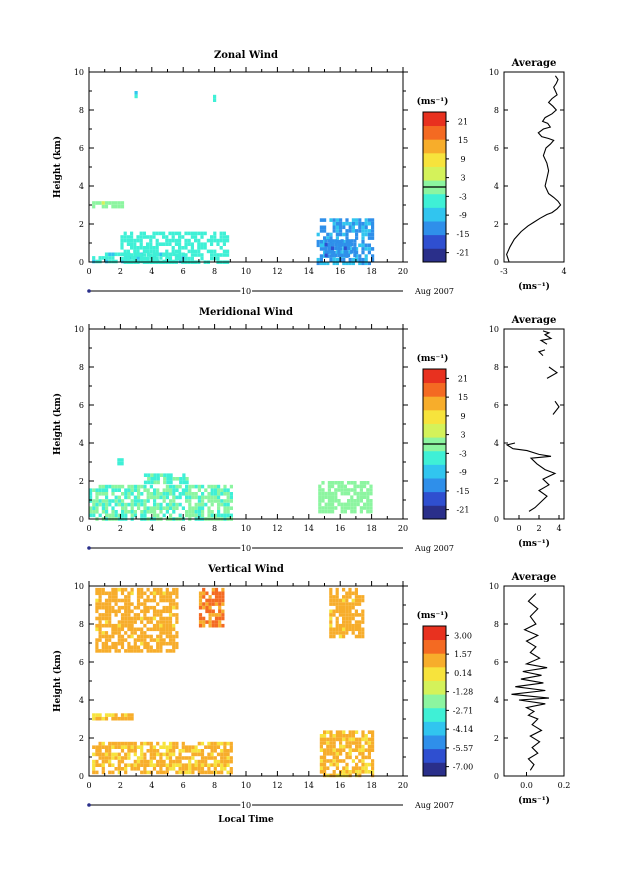 The width and height of the screenshot is (624, 873). Describe the element at coordinates (120, 528) in the screenshot. I see `x-tick-label: 2` at that location.